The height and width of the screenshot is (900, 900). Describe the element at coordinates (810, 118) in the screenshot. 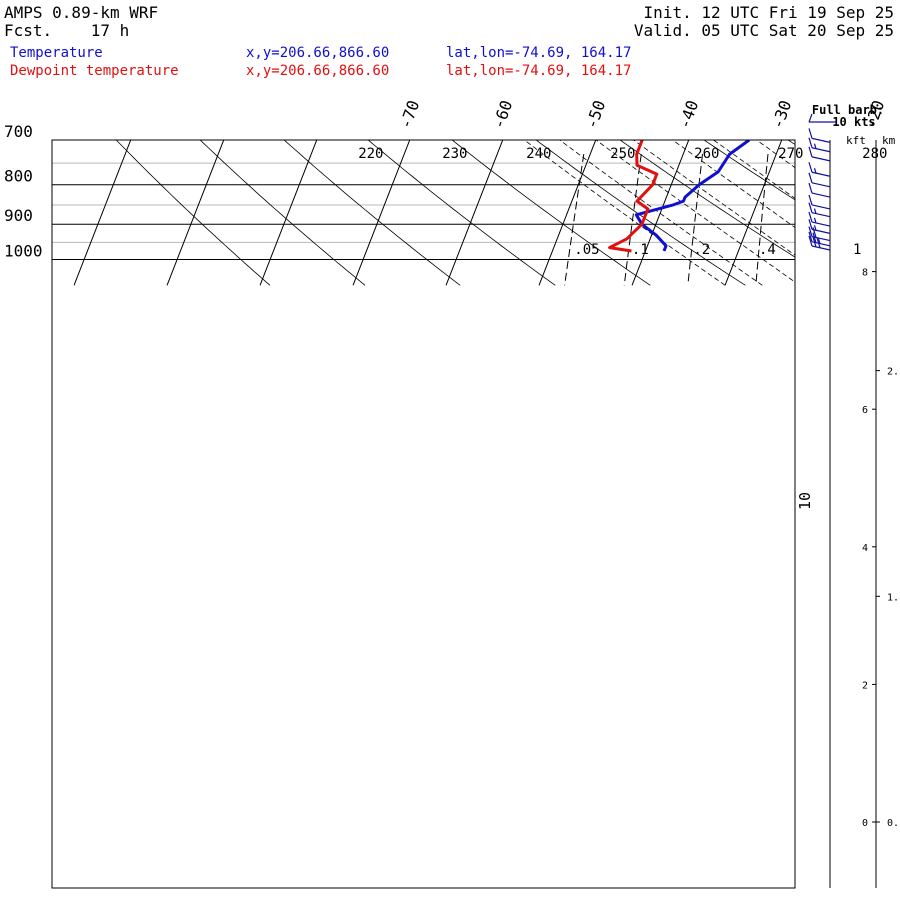

I see `wind-legend-barb-tick` at that location.